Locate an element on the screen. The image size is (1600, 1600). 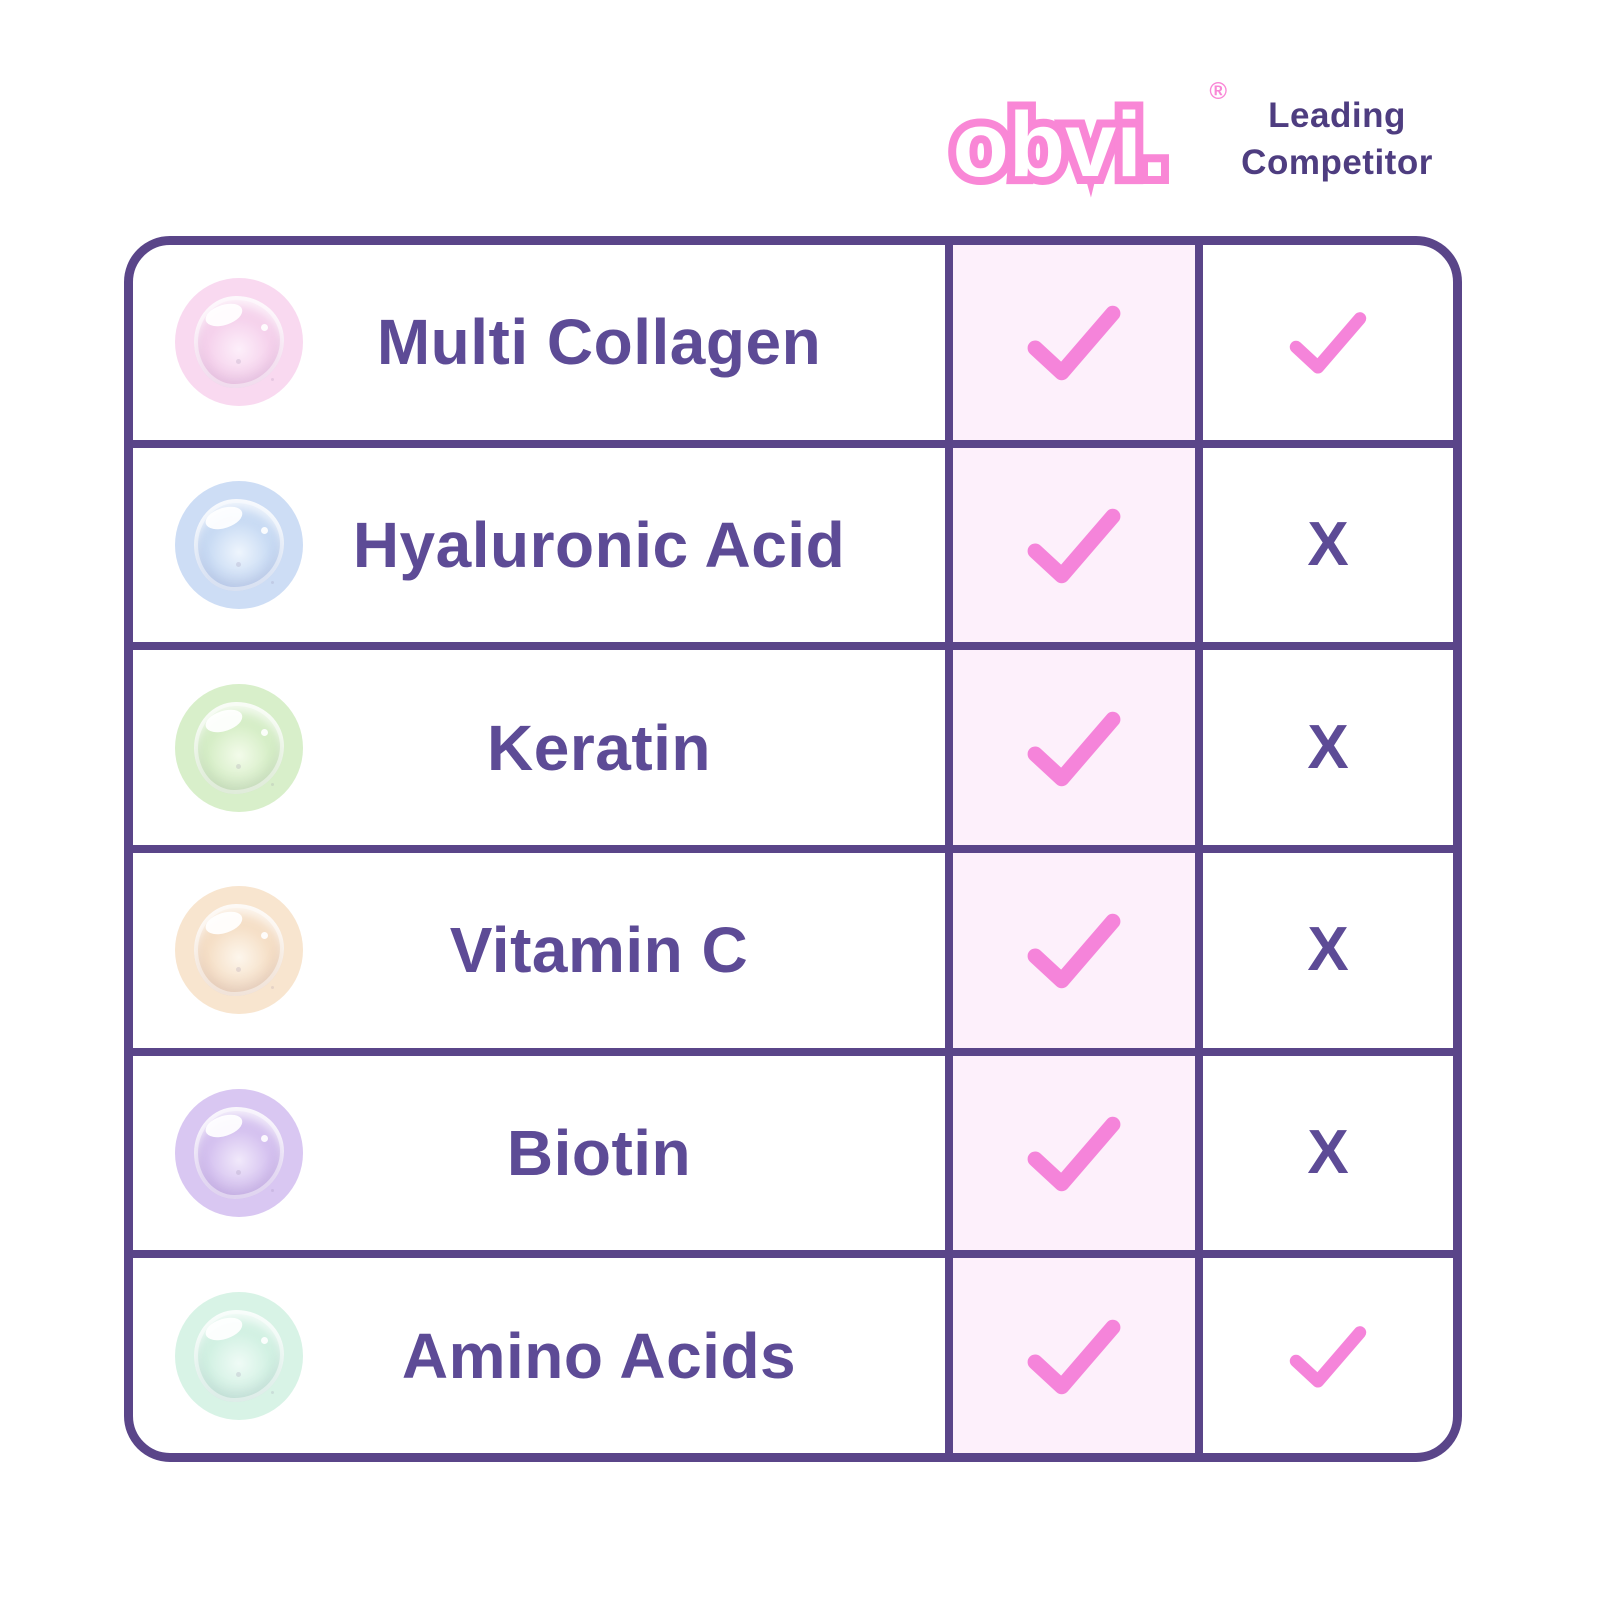
ingredient-label: Vitamin C is located at coordinates (599, 950).